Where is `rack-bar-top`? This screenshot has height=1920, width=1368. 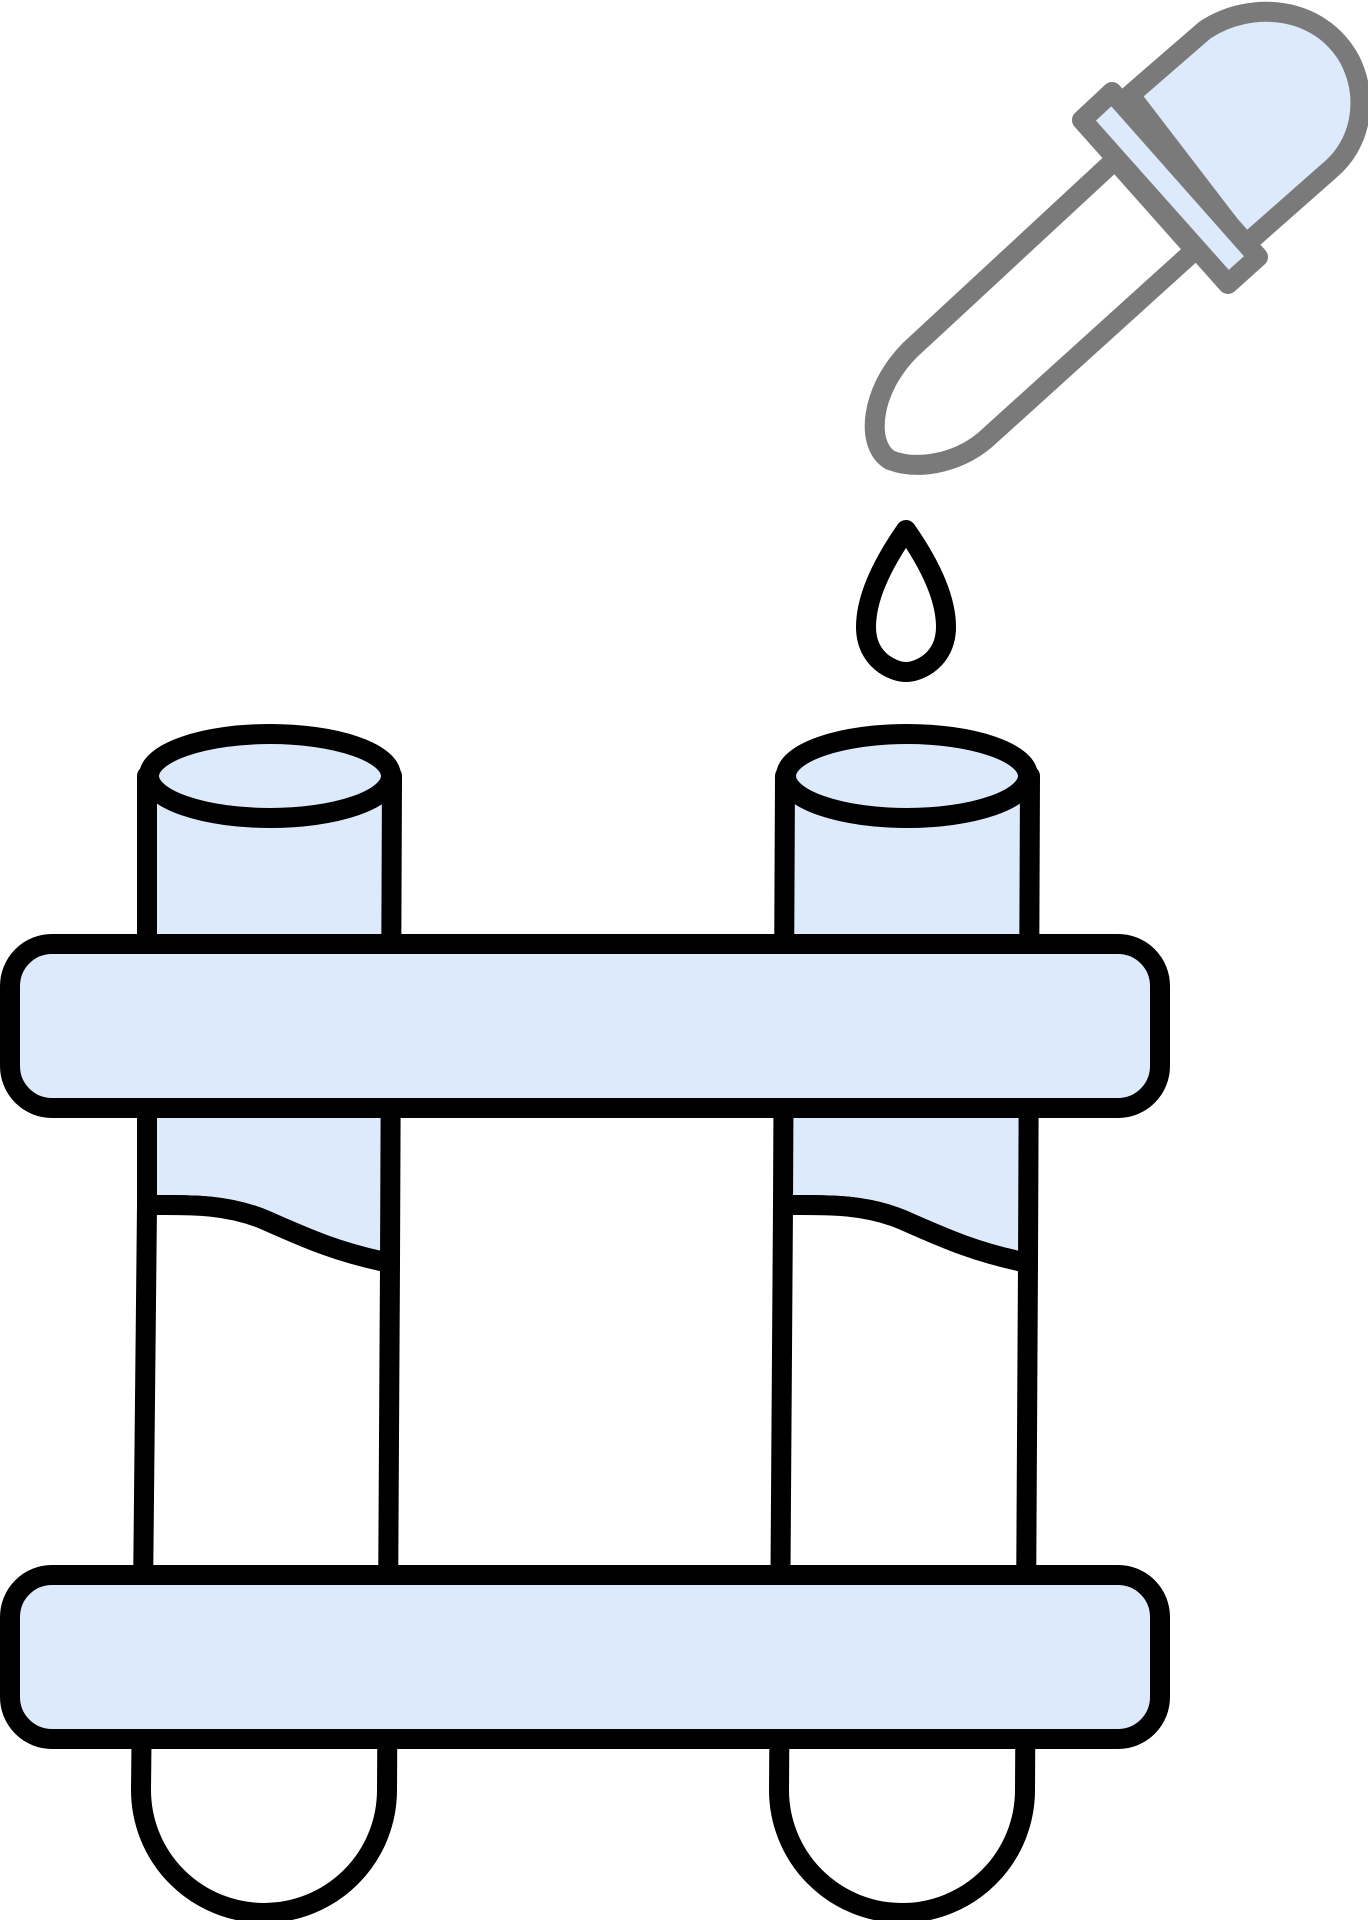
rack-bar-top is located at coordinates (585, 1026).